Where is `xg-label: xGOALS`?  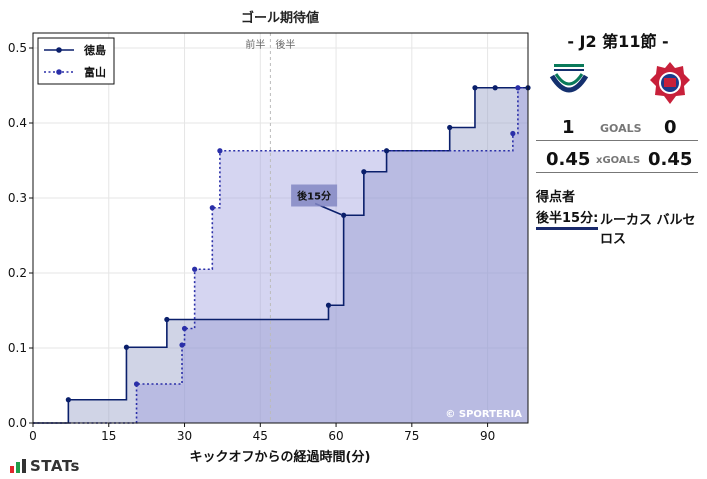
xg-label: xGOALS is located at coordinates (618, 160).